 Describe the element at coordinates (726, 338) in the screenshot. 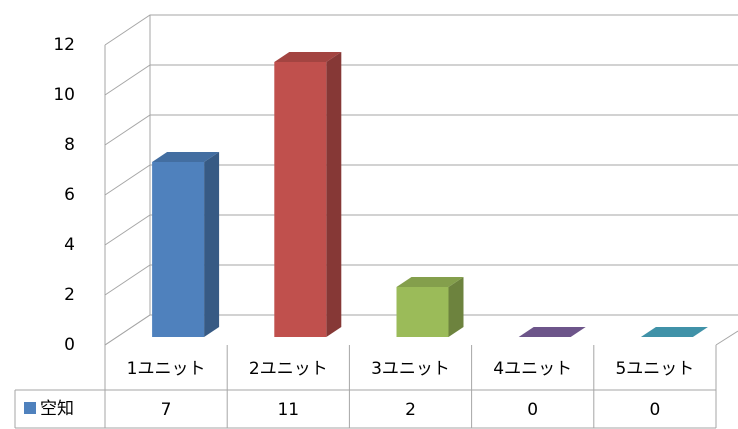

I see `floor` at that location.